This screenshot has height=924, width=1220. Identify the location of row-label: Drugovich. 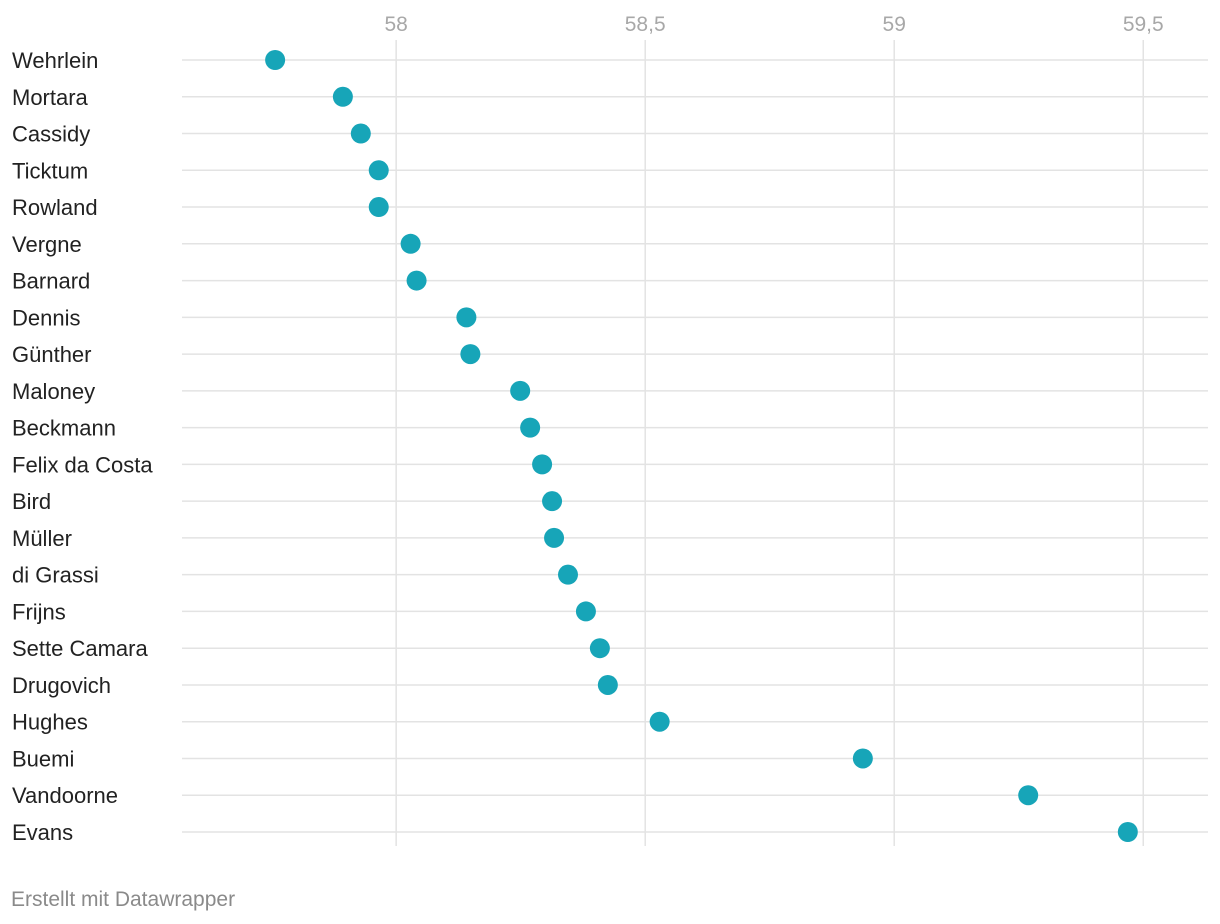
(61, 685).